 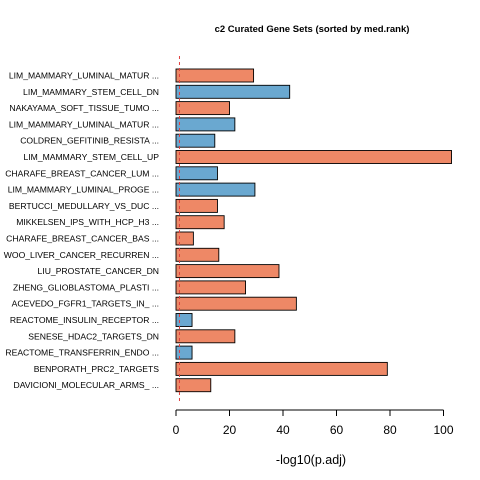 I want to click on x-tick-label: 0, so click(x=176, y=430).